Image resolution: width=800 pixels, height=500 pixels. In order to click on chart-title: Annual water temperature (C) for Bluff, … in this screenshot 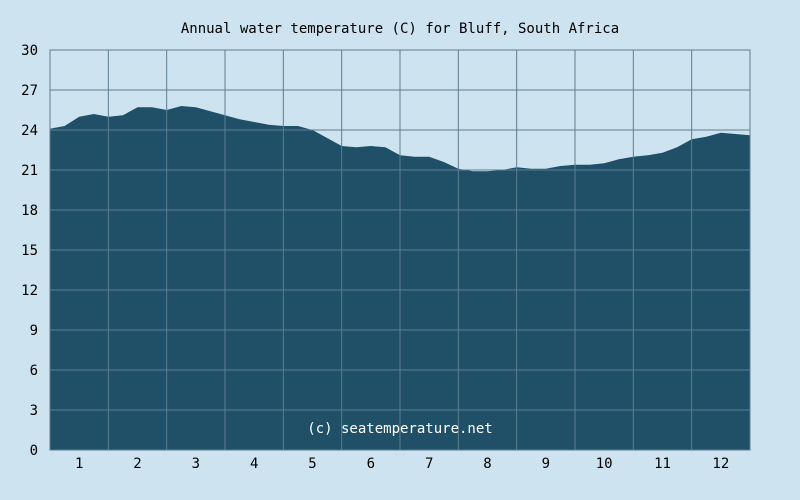, I will do `click(400, 29)`.